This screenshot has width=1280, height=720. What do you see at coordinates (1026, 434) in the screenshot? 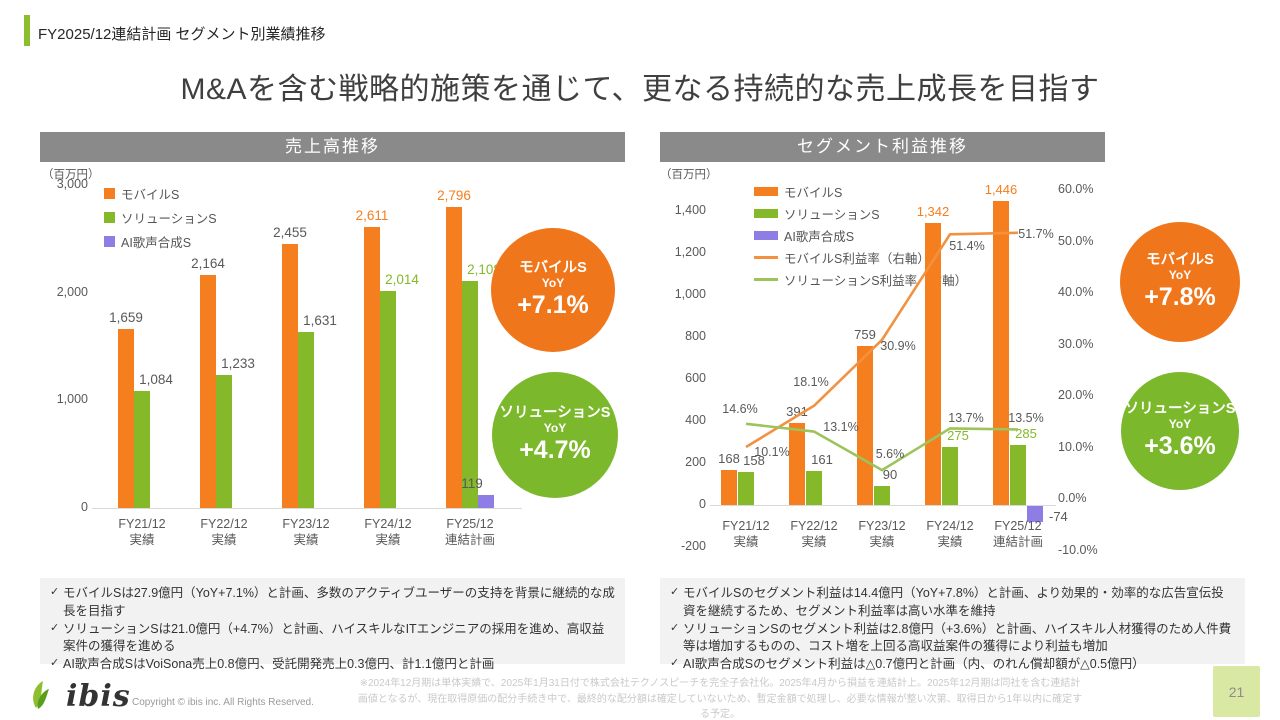
I see `bar-value-label: 285` at bounding box center [1026, 434].